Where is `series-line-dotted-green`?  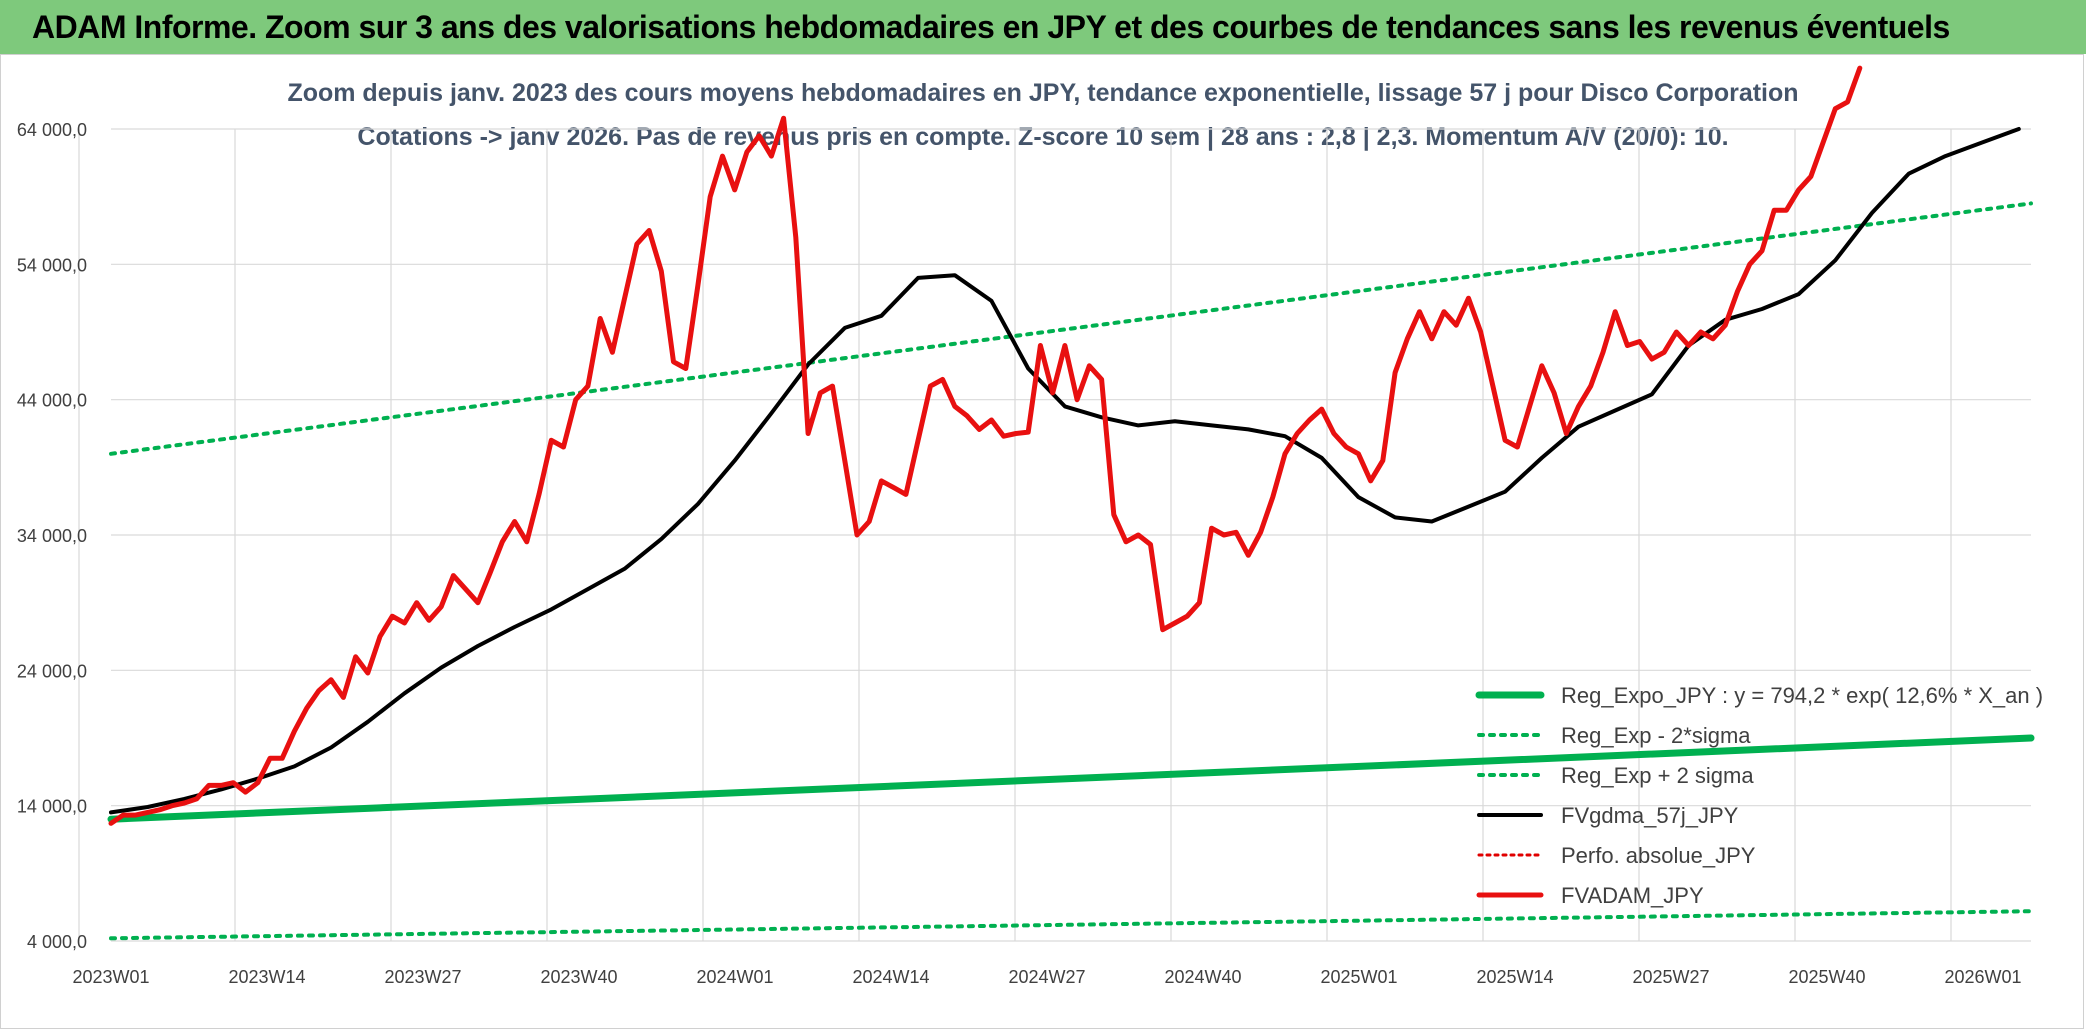 series-line-dotted-green is located at coordinates (1071, 925).